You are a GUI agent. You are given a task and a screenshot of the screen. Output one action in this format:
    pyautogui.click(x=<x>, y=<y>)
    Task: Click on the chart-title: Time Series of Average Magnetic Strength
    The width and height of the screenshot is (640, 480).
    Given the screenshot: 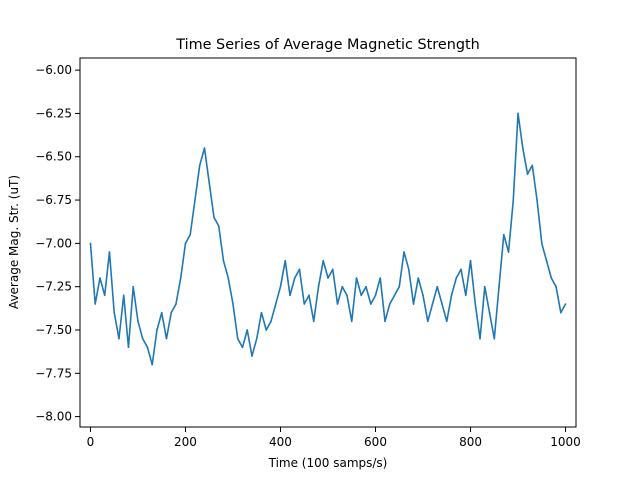 What is the action you would take?
    pyautogui.click(x=327, y=45)
    